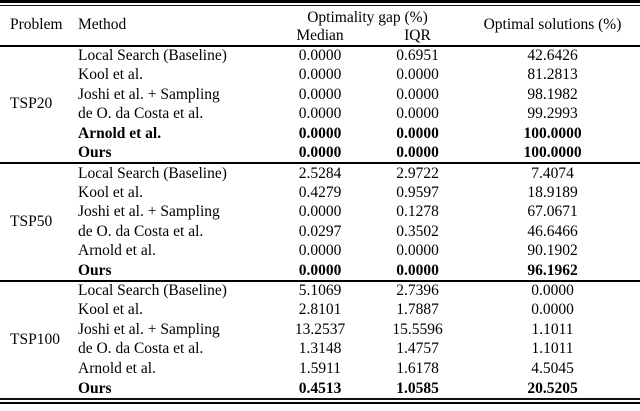 This screenshot has height=411, width=640. I want to click on iqr-cell: 1.4757, so click(417, 349).